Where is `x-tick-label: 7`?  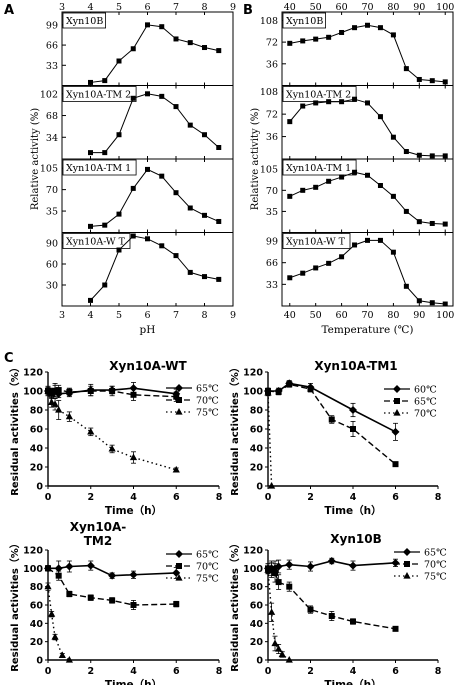
x-tick-label: 7 is located at coordinates (176, 315).